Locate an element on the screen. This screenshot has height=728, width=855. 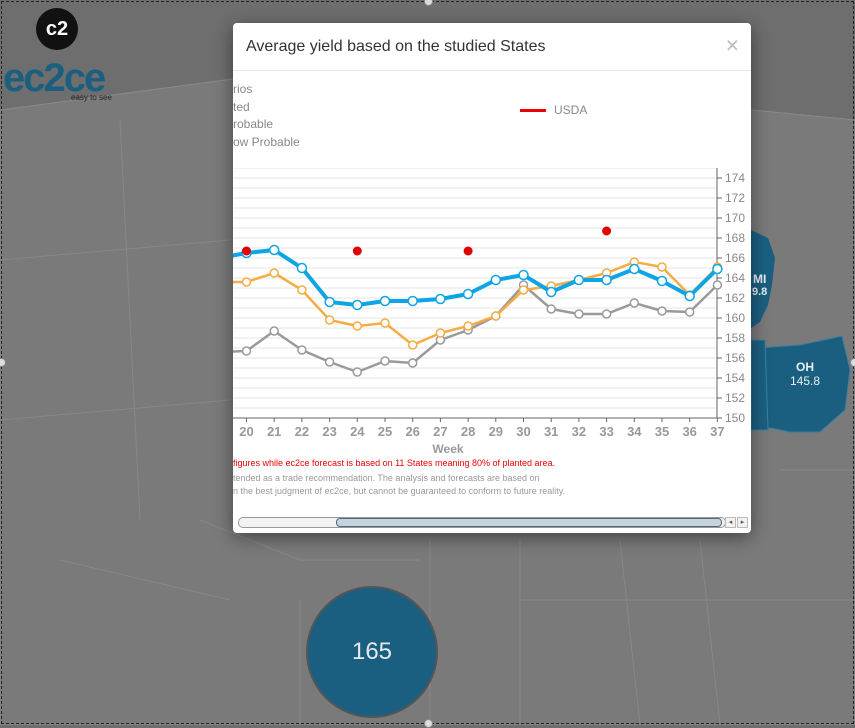
x-tick-label: 37 is located at coordinates (717, 431).